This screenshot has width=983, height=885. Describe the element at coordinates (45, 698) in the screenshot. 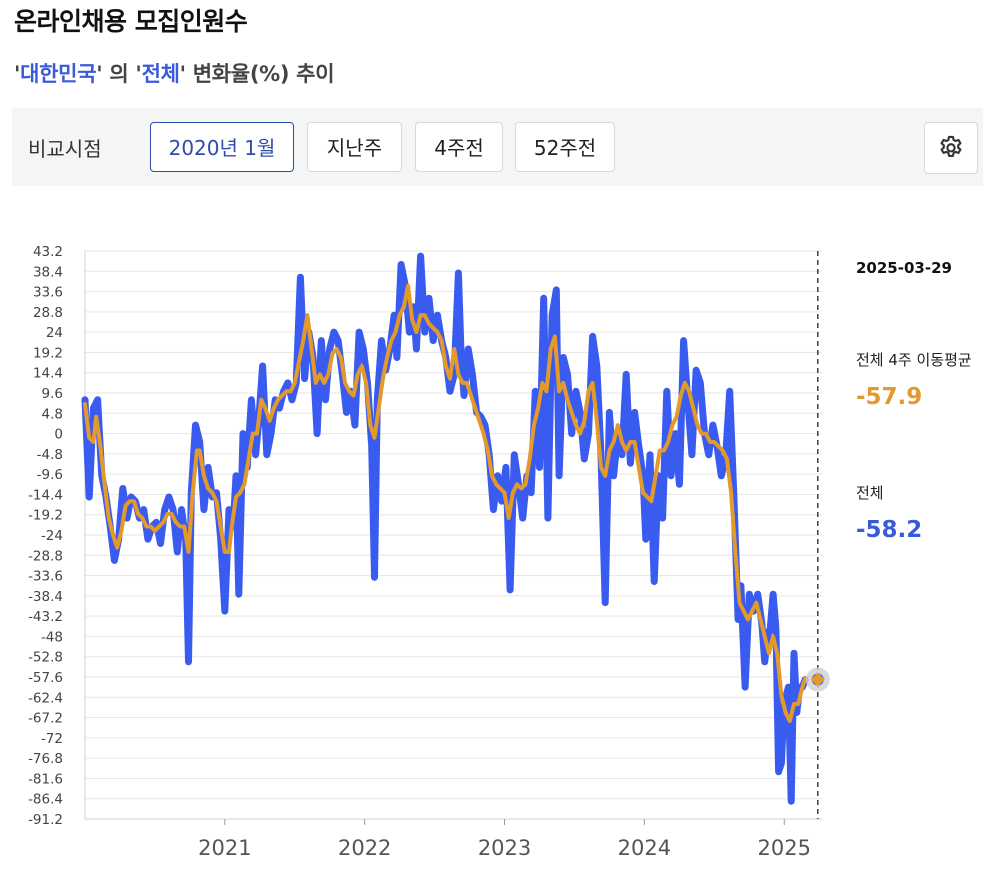

I see `y-tick-label: -62.4` at that location.